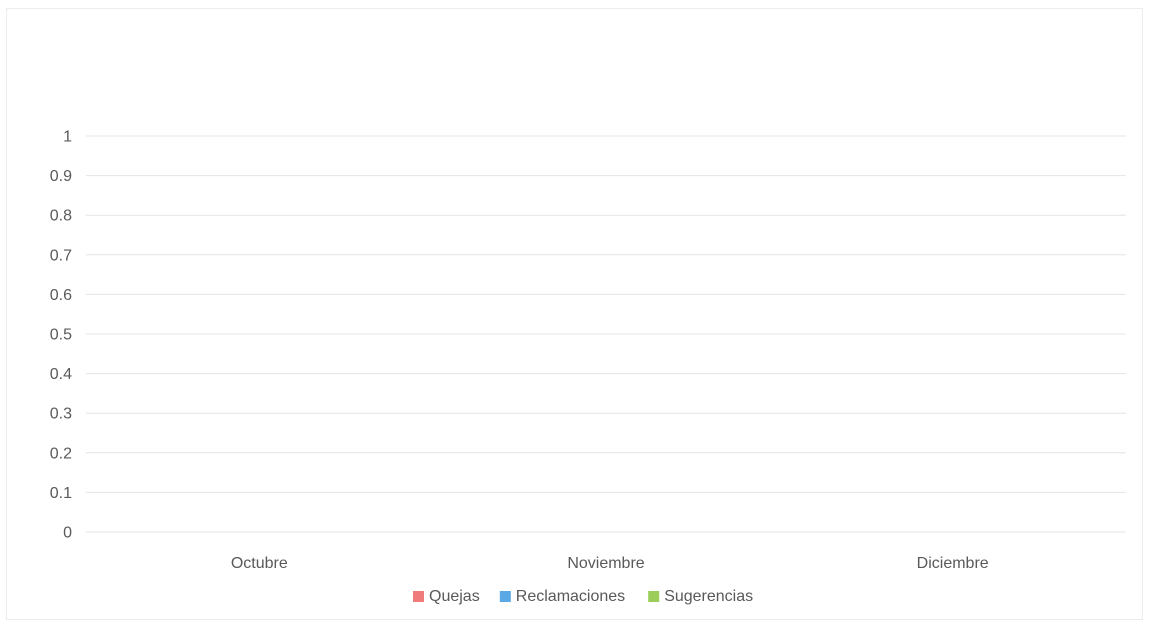 The width and height of the screenshot is (1149, 631). What do you see at coordinates (61, 414) in the screenshot?
I see `y-tick-label: 0.3` at bounding box center [61, 414].